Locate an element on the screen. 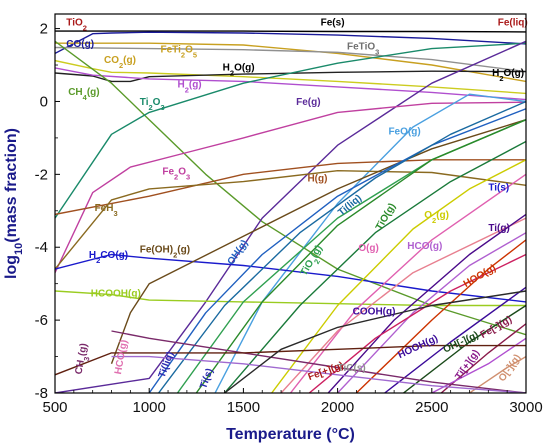 Image resolution: width=550 pixels, height=448 pixels. series-label: H(g) is located at coordinates (317, 179).